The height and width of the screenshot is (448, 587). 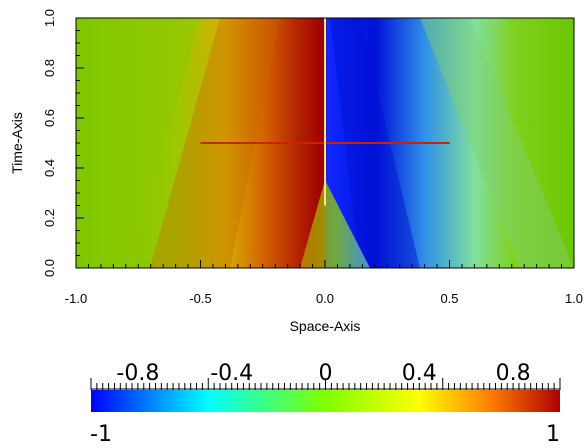 What do you see at coordinates (574, 298) in the screenshot?
I see `x-tick-label: 1.0` at bounding box center [574, 298].